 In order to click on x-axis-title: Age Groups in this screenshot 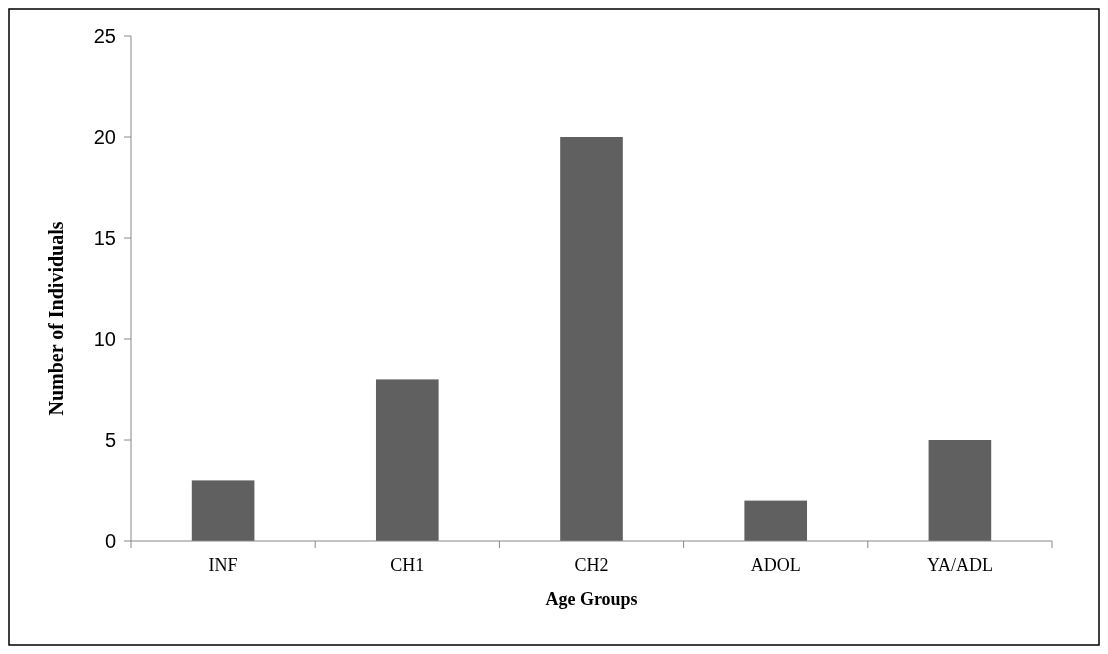, I will do `click(591, 599)`.